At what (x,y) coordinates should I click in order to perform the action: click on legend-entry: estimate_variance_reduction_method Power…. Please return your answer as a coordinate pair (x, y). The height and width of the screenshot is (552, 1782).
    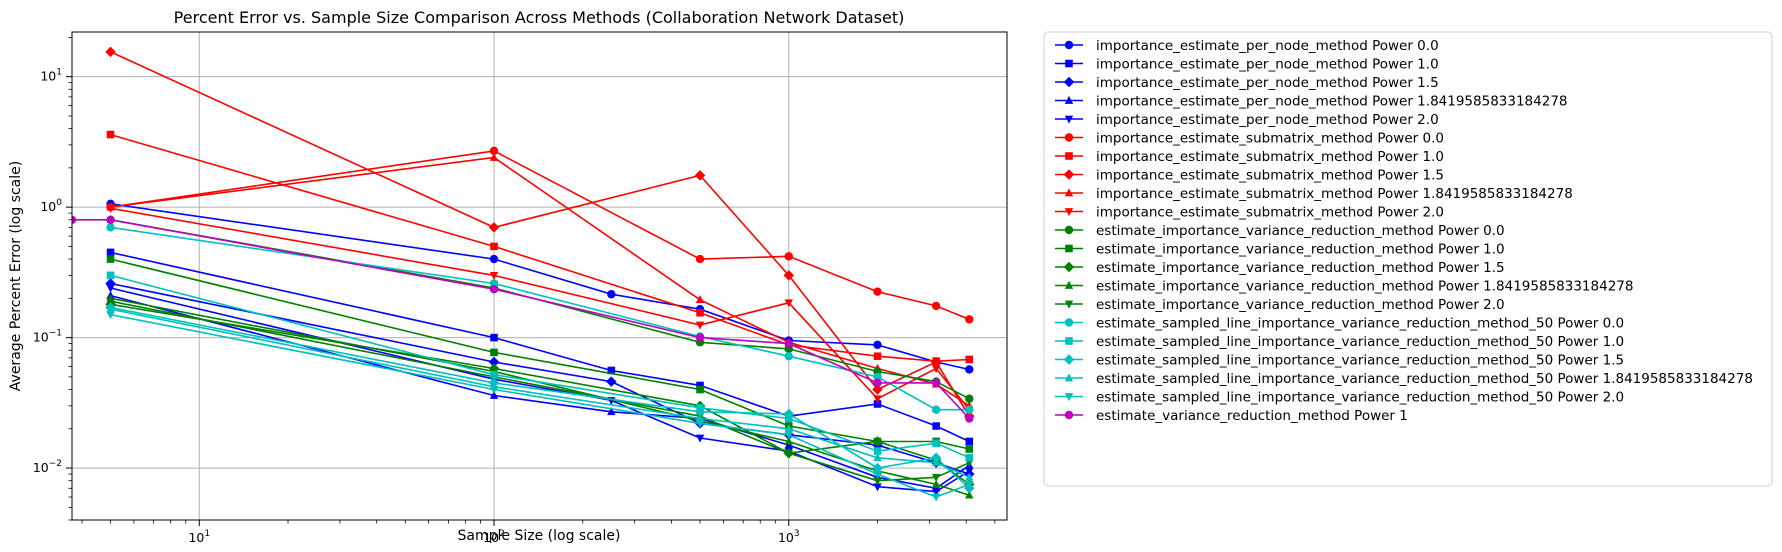
    Looking at the image, I should click on (1231, 416).